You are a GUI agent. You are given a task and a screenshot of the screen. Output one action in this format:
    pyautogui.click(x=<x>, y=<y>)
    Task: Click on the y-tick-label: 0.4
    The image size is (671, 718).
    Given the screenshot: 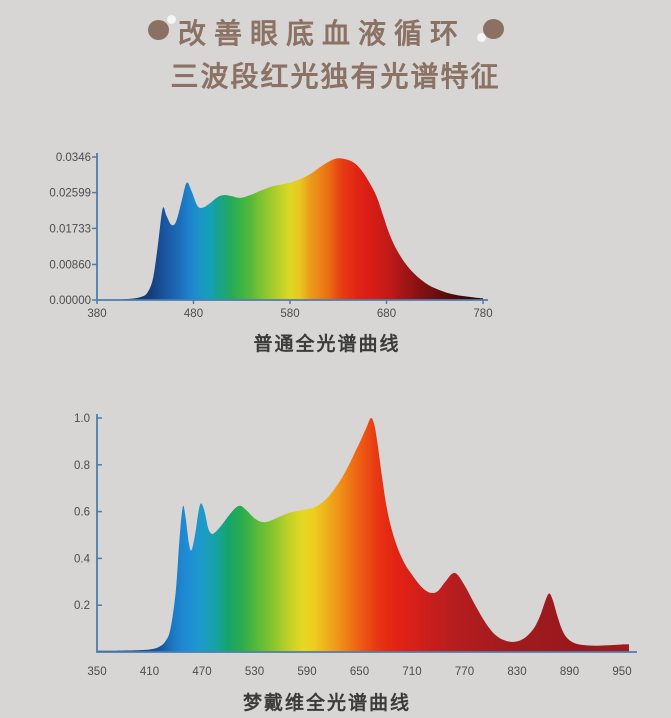 What is the action you would take?
    pyautogui.click(x=82, y=559)
    